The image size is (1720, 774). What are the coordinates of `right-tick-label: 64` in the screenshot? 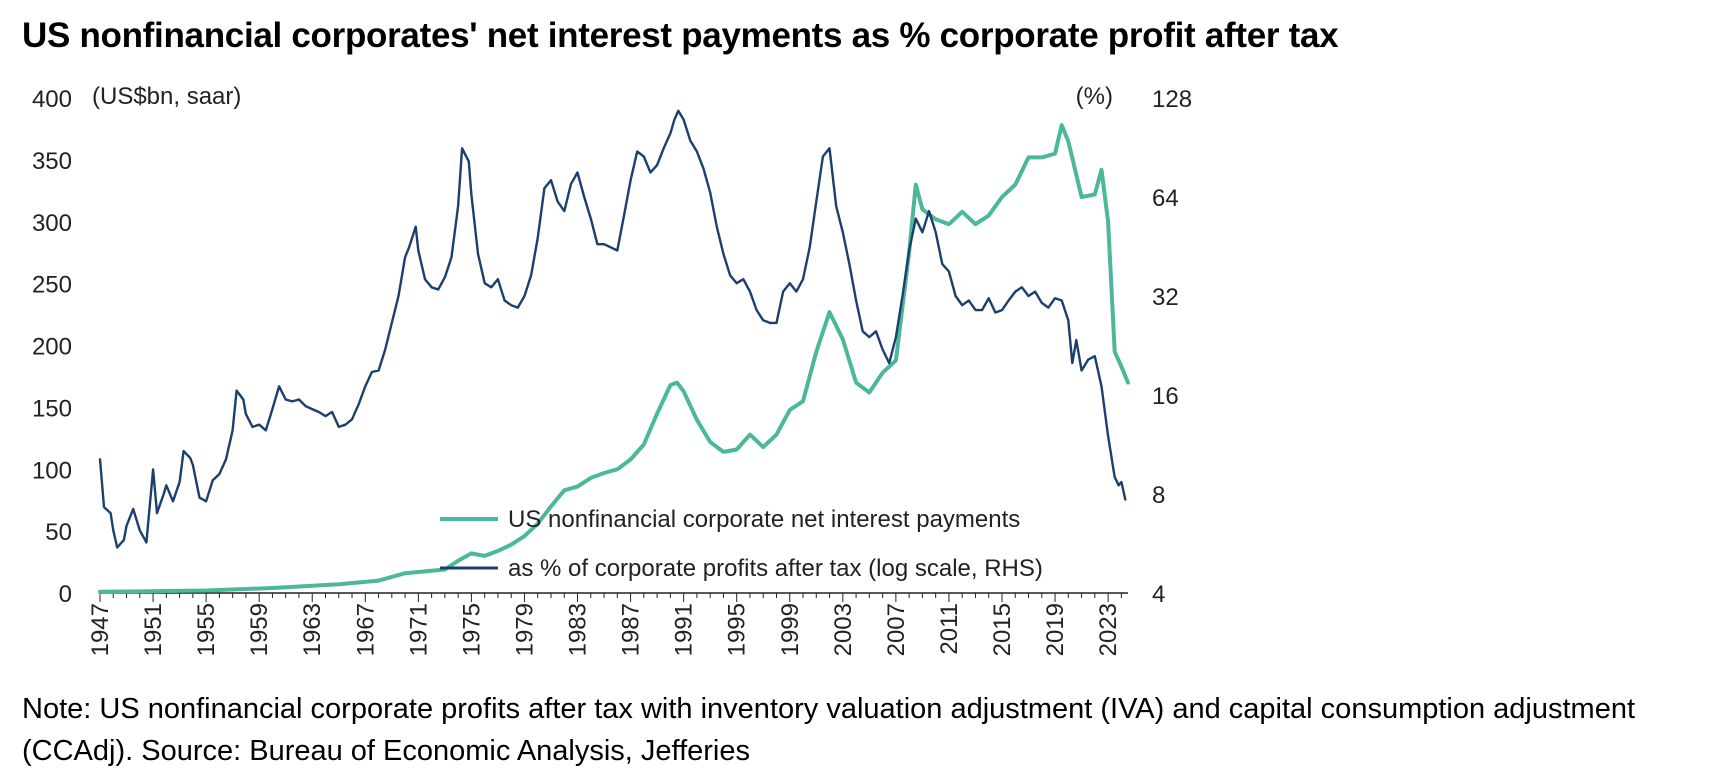 It's located at (1165, 198).